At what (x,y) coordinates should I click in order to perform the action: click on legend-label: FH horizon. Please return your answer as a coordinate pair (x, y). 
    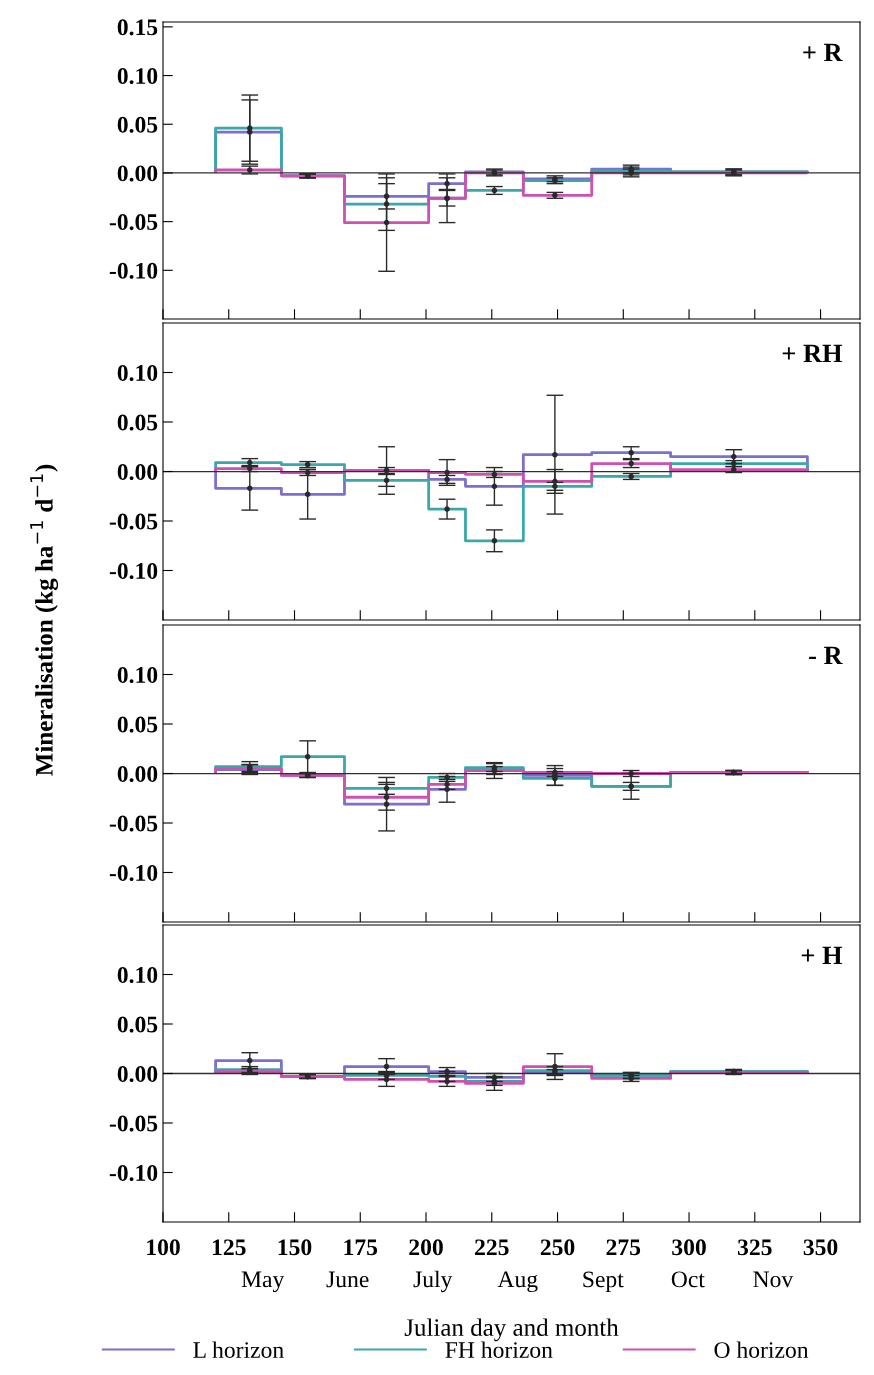
    Looking at the image, I should click on (499, 1350).